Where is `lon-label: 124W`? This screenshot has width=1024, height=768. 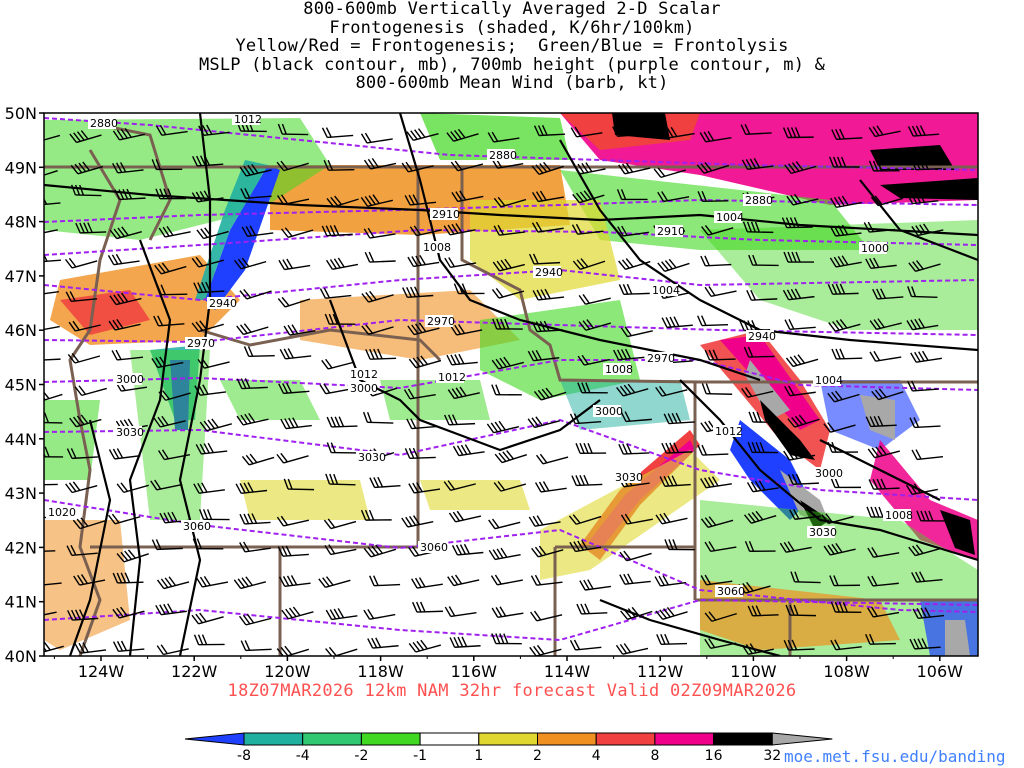
lon-label: 124W is located at coordinates (101, 671).